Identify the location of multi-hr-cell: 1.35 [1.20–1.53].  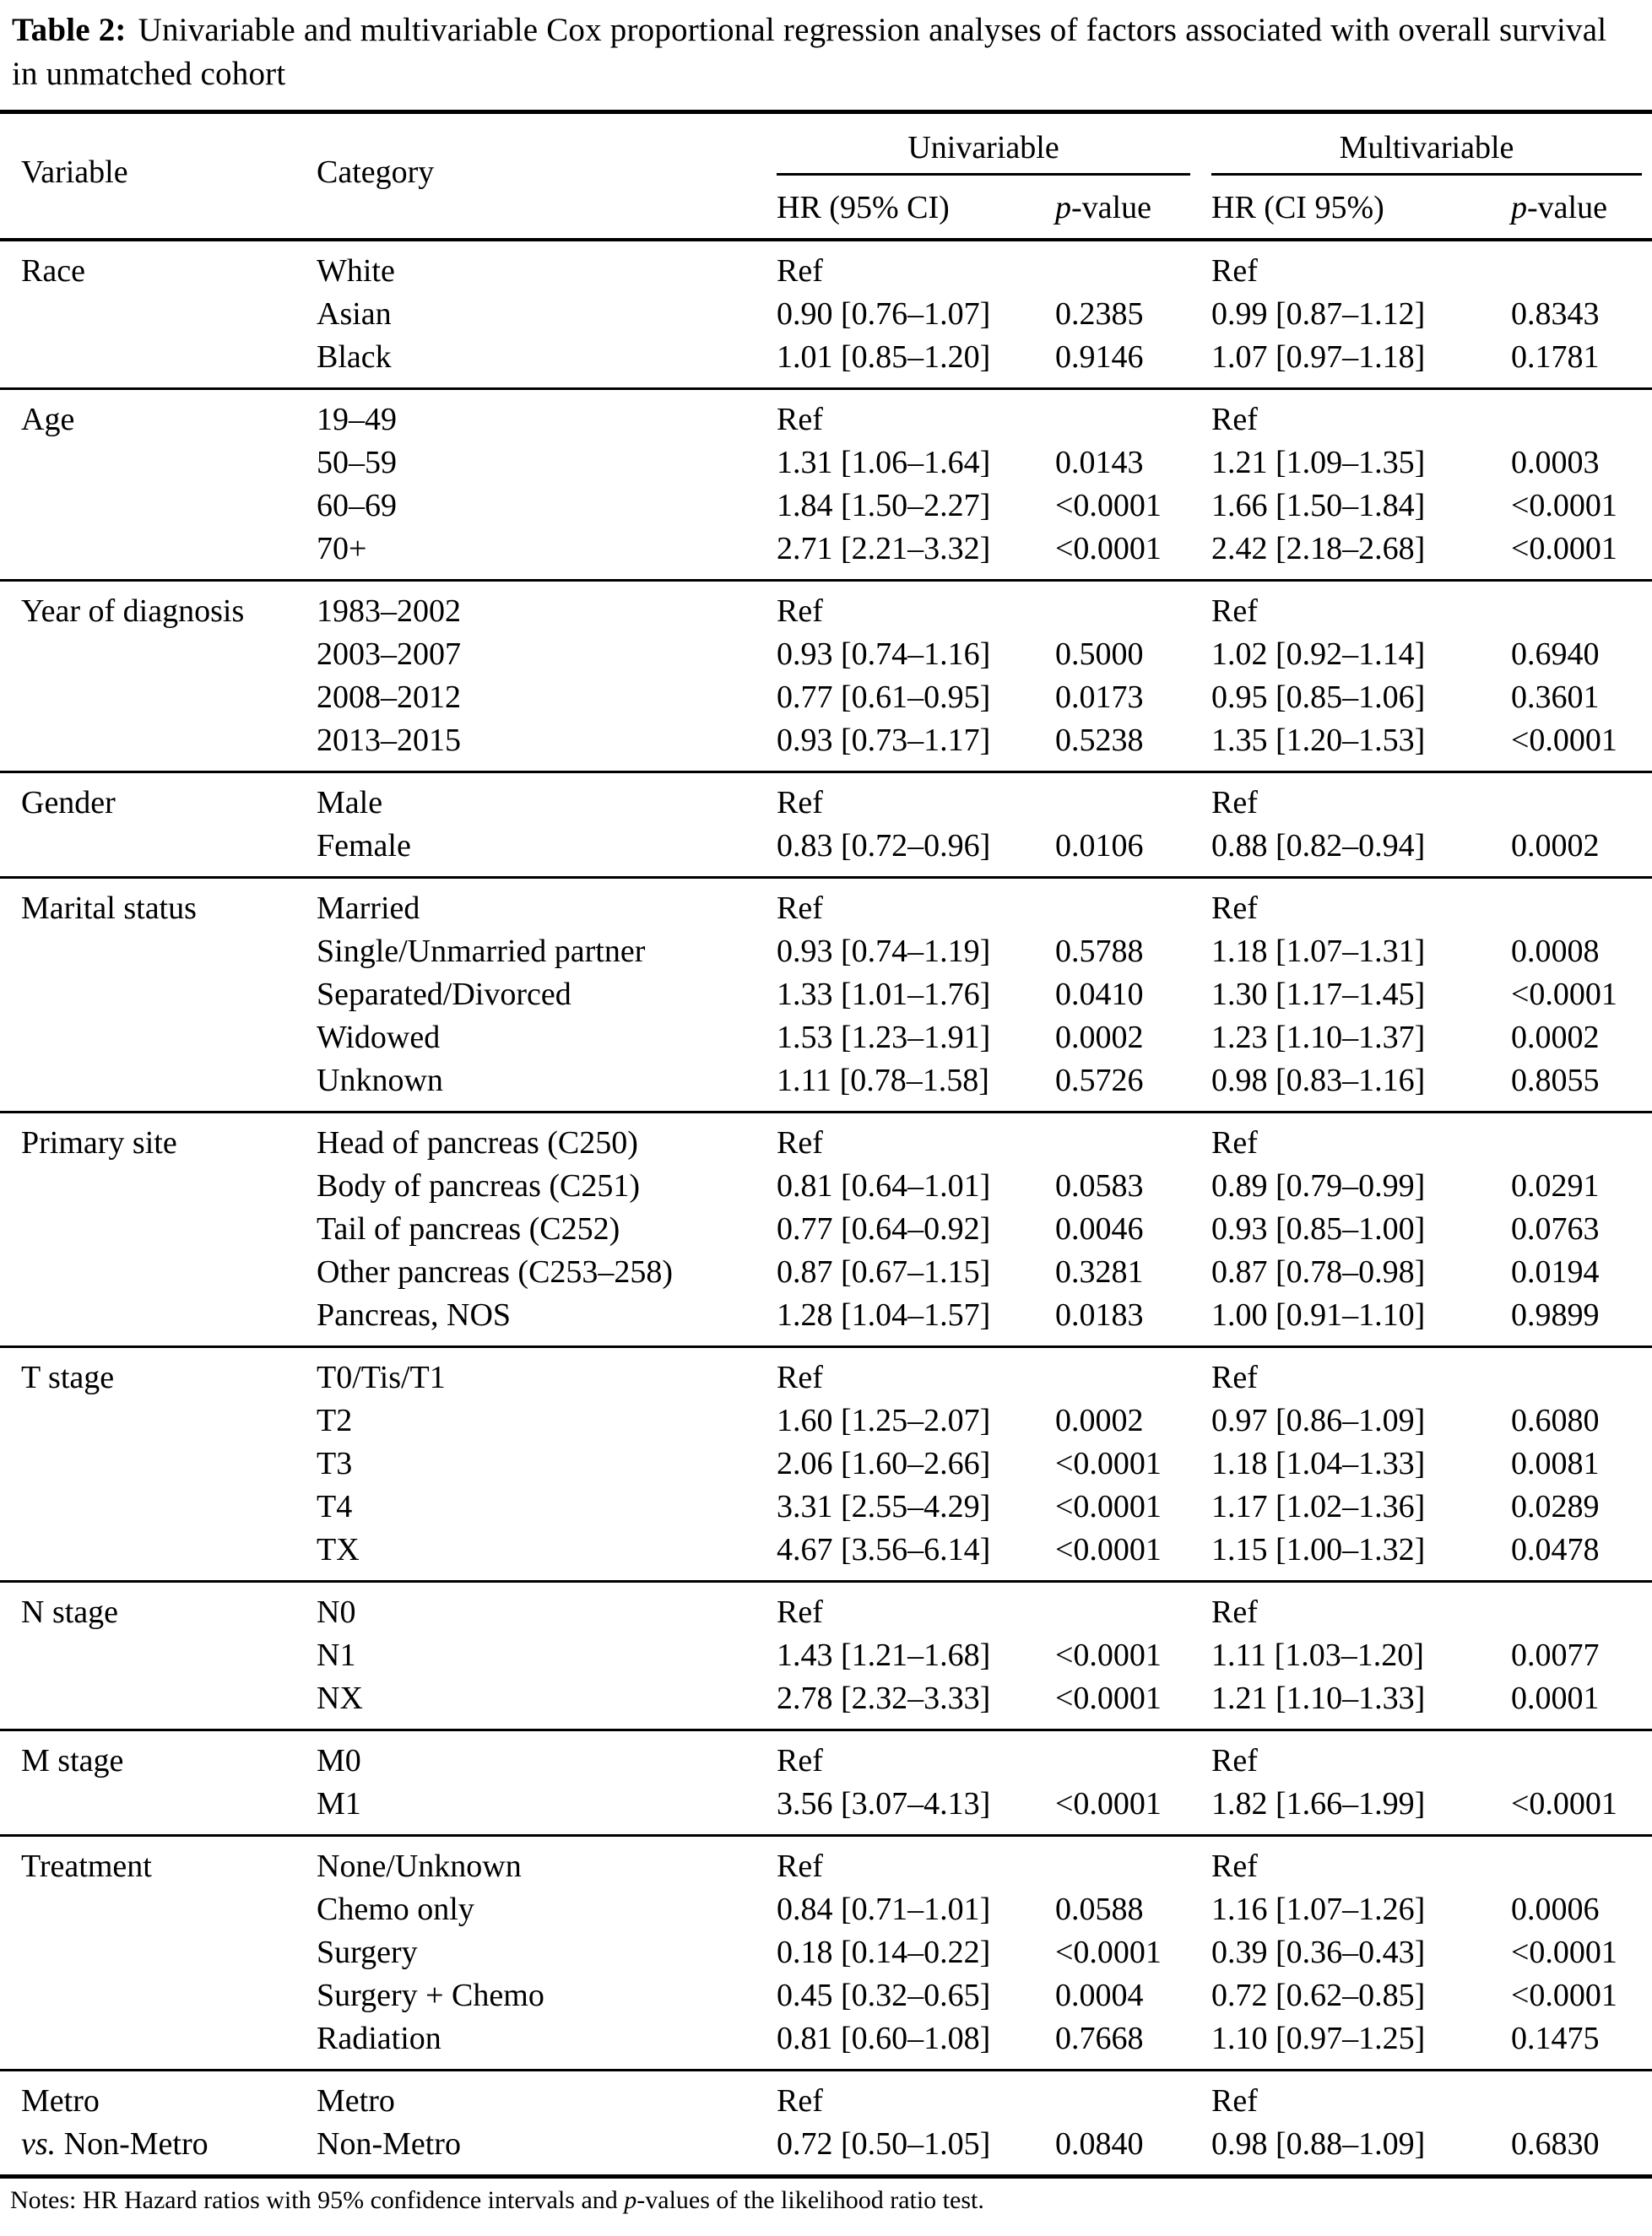
(1318, 740).